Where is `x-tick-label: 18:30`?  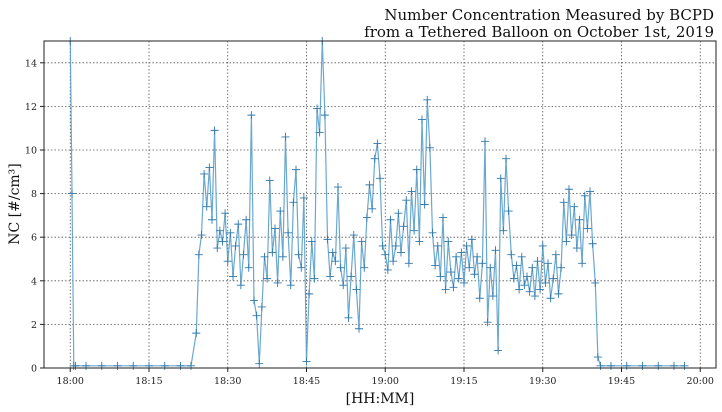
x-tick-label: 18:30 is located at coordinates (227, 381).